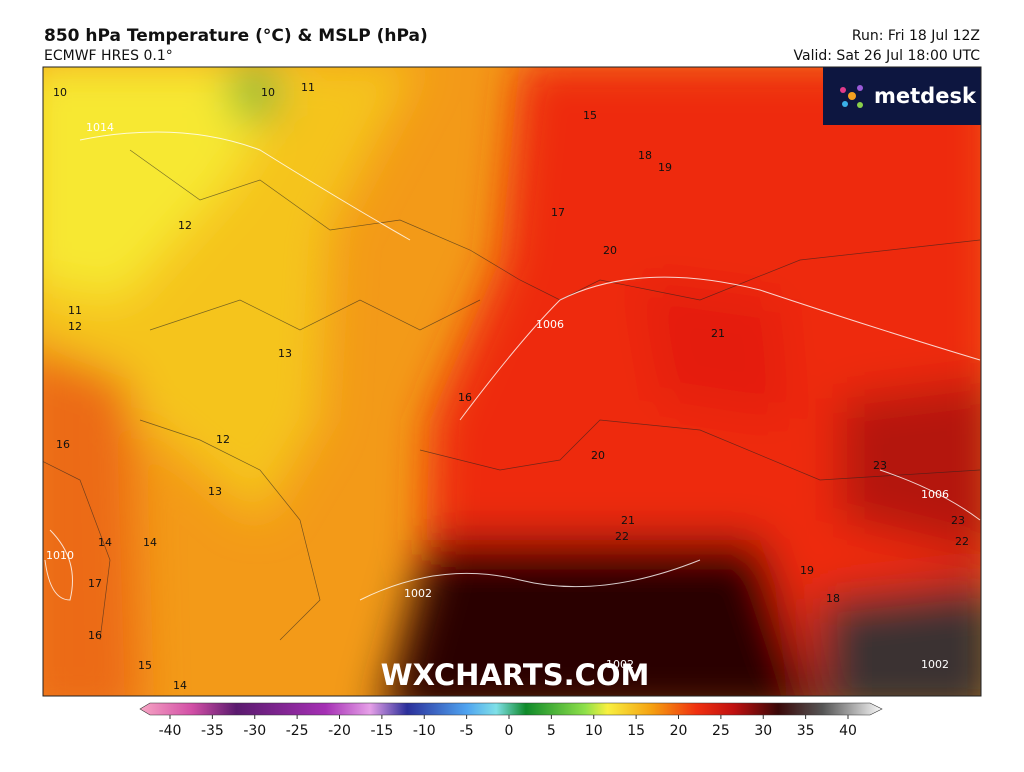 Image resolution: width=1024 pixels, height=772 pixels. I want to click on colorbar-tick-label: 15, so click(636, 731).